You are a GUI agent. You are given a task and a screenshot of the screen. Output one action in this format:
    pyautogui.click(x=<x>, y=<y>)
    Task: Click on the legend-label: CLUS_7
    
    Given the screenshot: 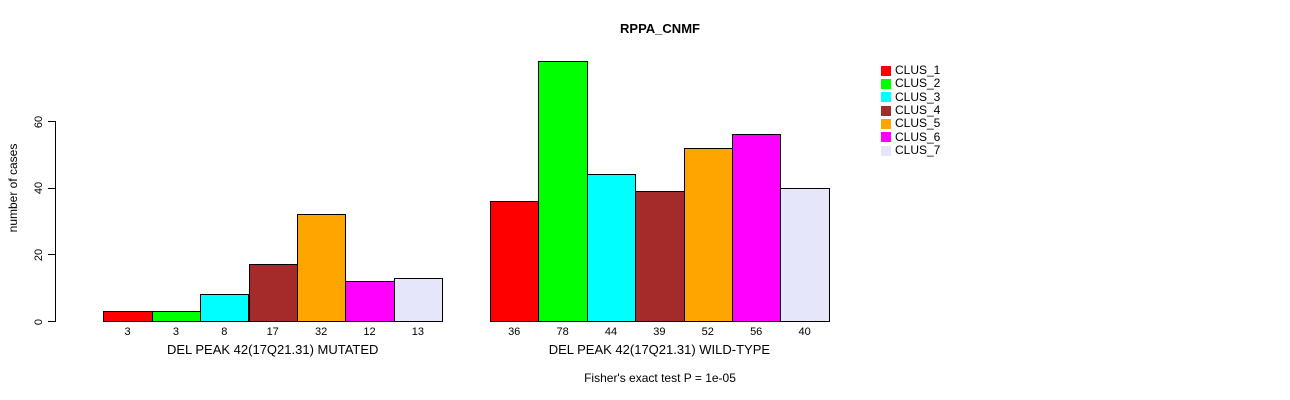 What is the action you would take?
    pyautogui.click(x=918, y=150)
    